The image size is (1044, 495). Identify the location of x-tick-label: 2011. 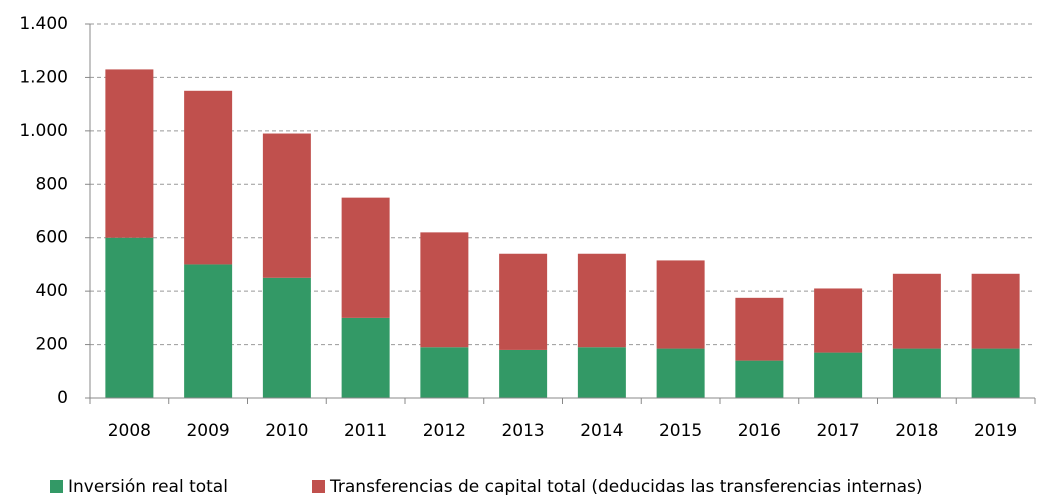
(365, 431).